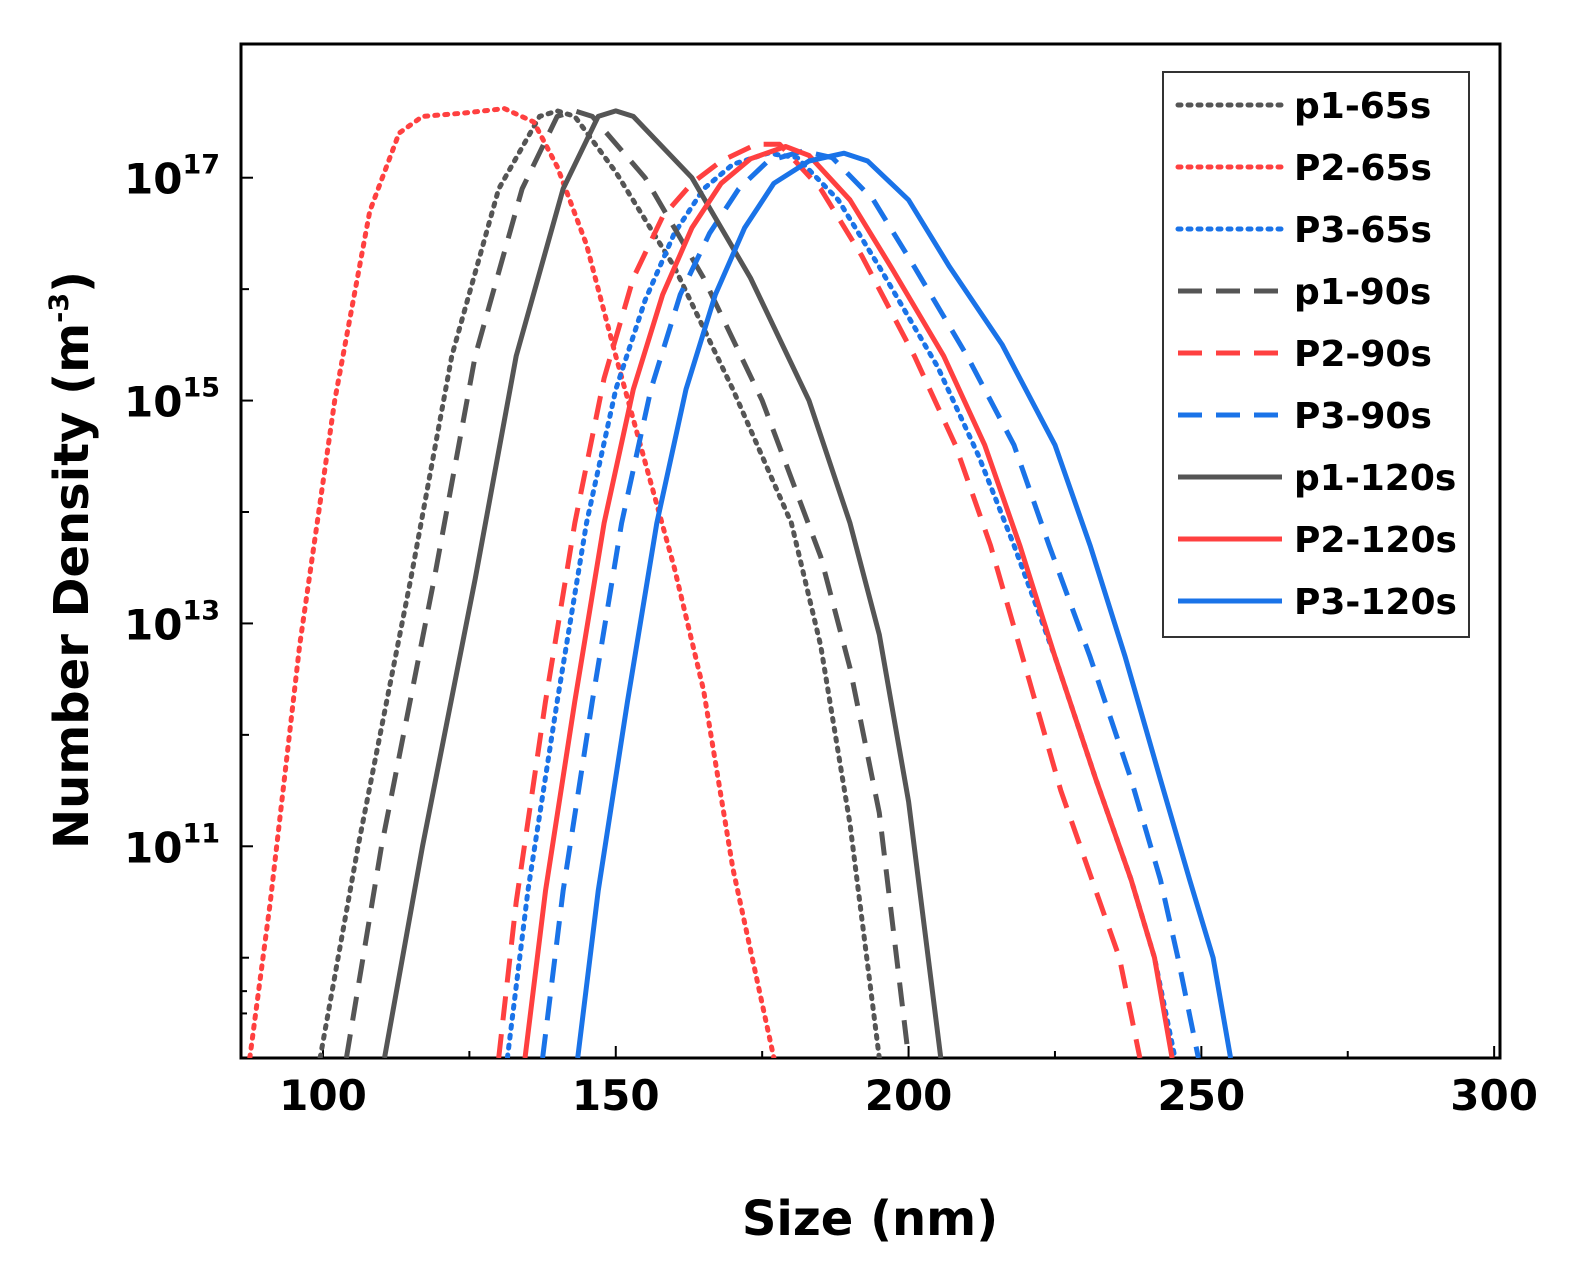  What do you see at coordinates (616, 1095) in the screenshot?
I see `x-tick-label: 150` at bounding box center [616, 1095].